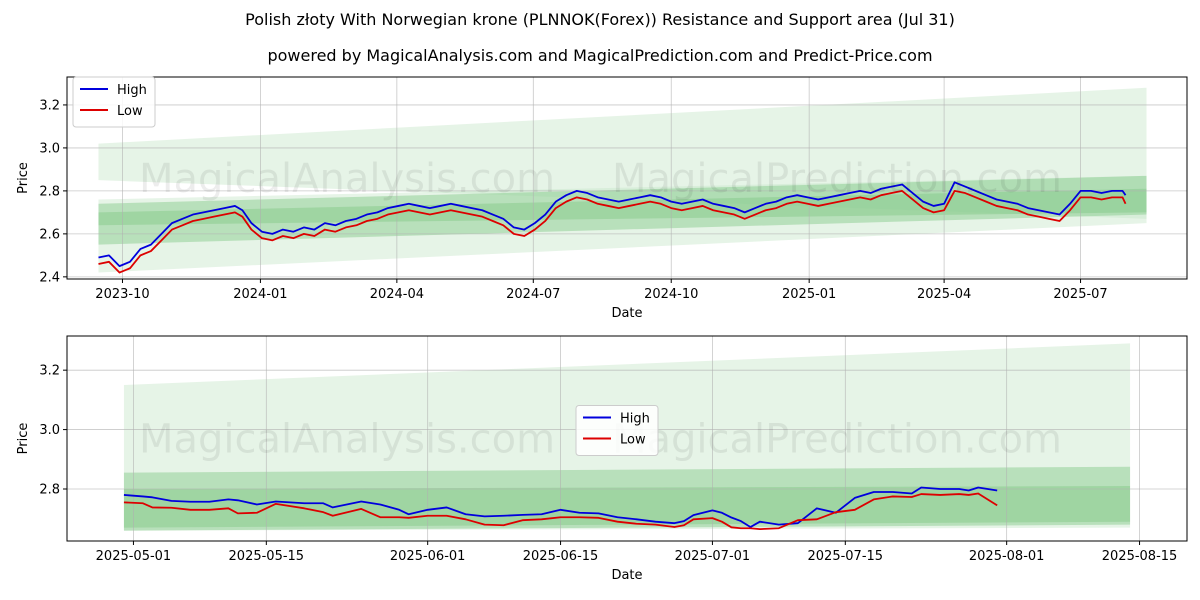  What do you see at coordinates (49, 277) in the screenshot?
I see `y-tick-label: 2.4` at bounding box center [49, 277].